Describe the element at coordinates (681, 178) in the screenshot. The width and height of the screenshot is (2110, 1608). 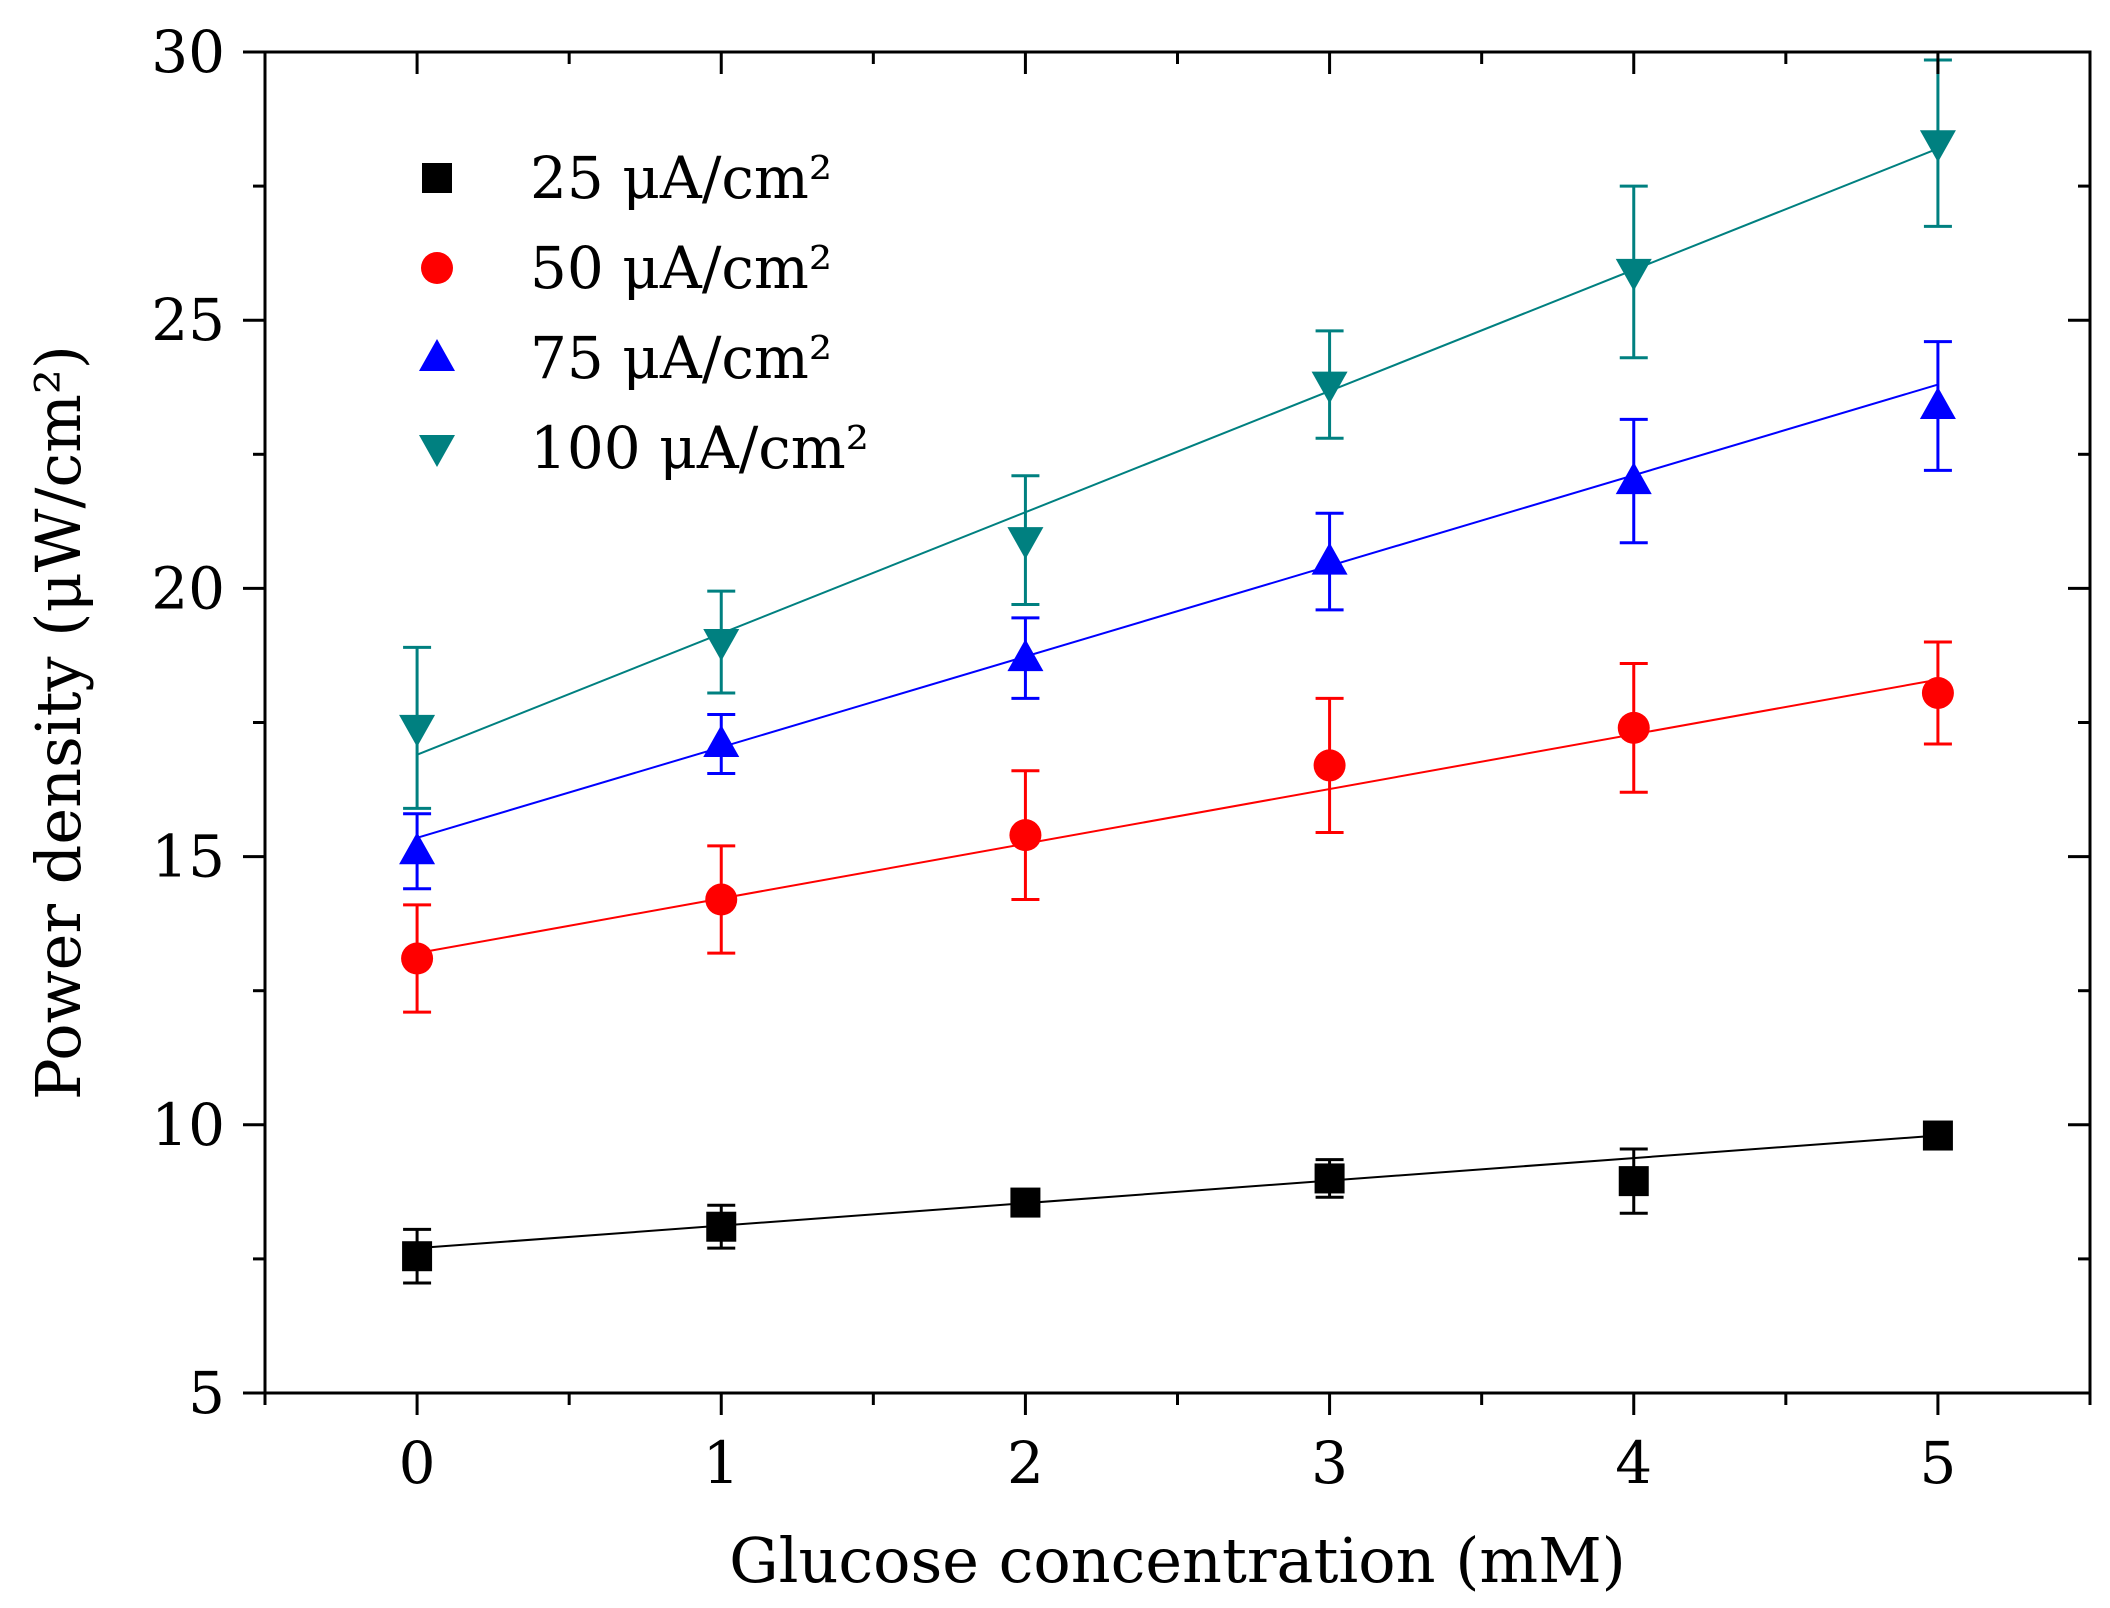
I see `legend-label: 25 μA/cm²` at that location.